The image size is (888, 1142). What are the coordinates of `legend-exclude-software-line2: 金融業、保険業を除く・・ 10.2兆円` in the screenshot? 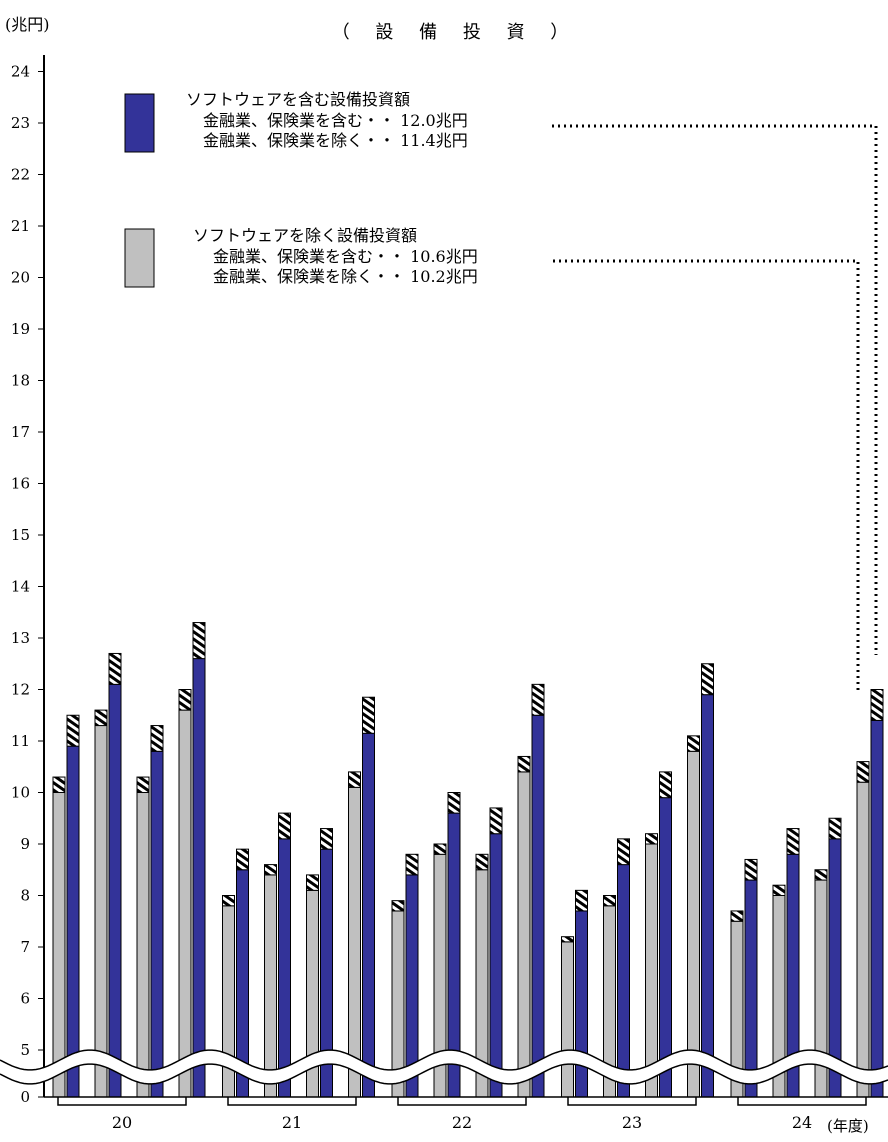 It's located at (345, 276).